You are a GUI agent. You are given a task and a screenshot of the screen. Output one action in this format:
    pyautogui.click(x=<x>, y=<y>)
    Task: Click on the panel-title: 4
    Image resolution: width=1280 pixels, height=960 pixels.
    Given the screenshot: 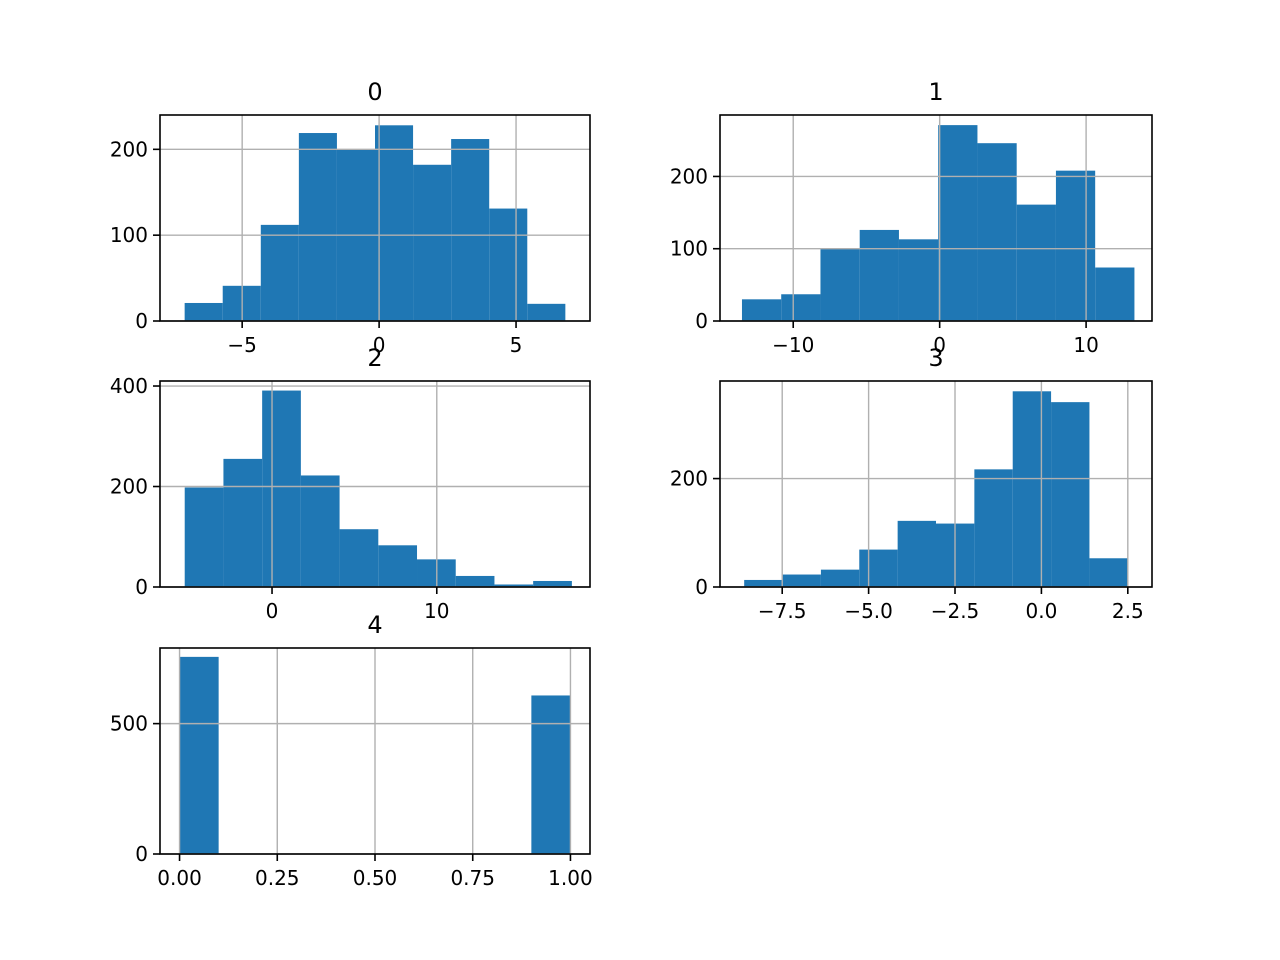 What is the action you would take?
    pyautogui.click(x=374, y=625)
    